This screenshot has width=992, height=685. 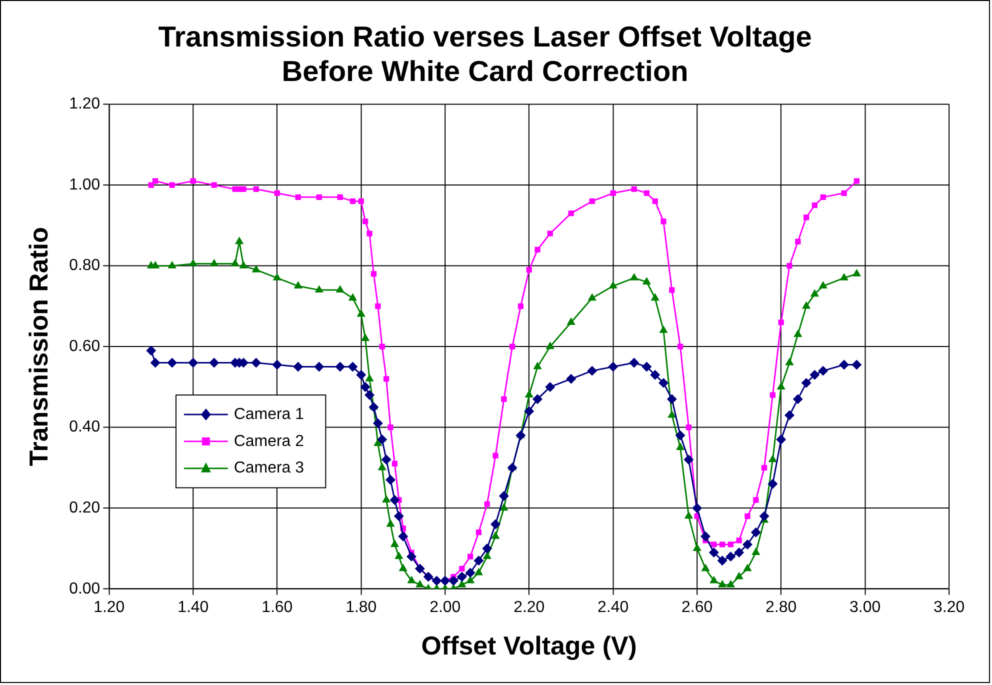 I want to click on x-tick-label: 2.80, so click(x=781, y=607).